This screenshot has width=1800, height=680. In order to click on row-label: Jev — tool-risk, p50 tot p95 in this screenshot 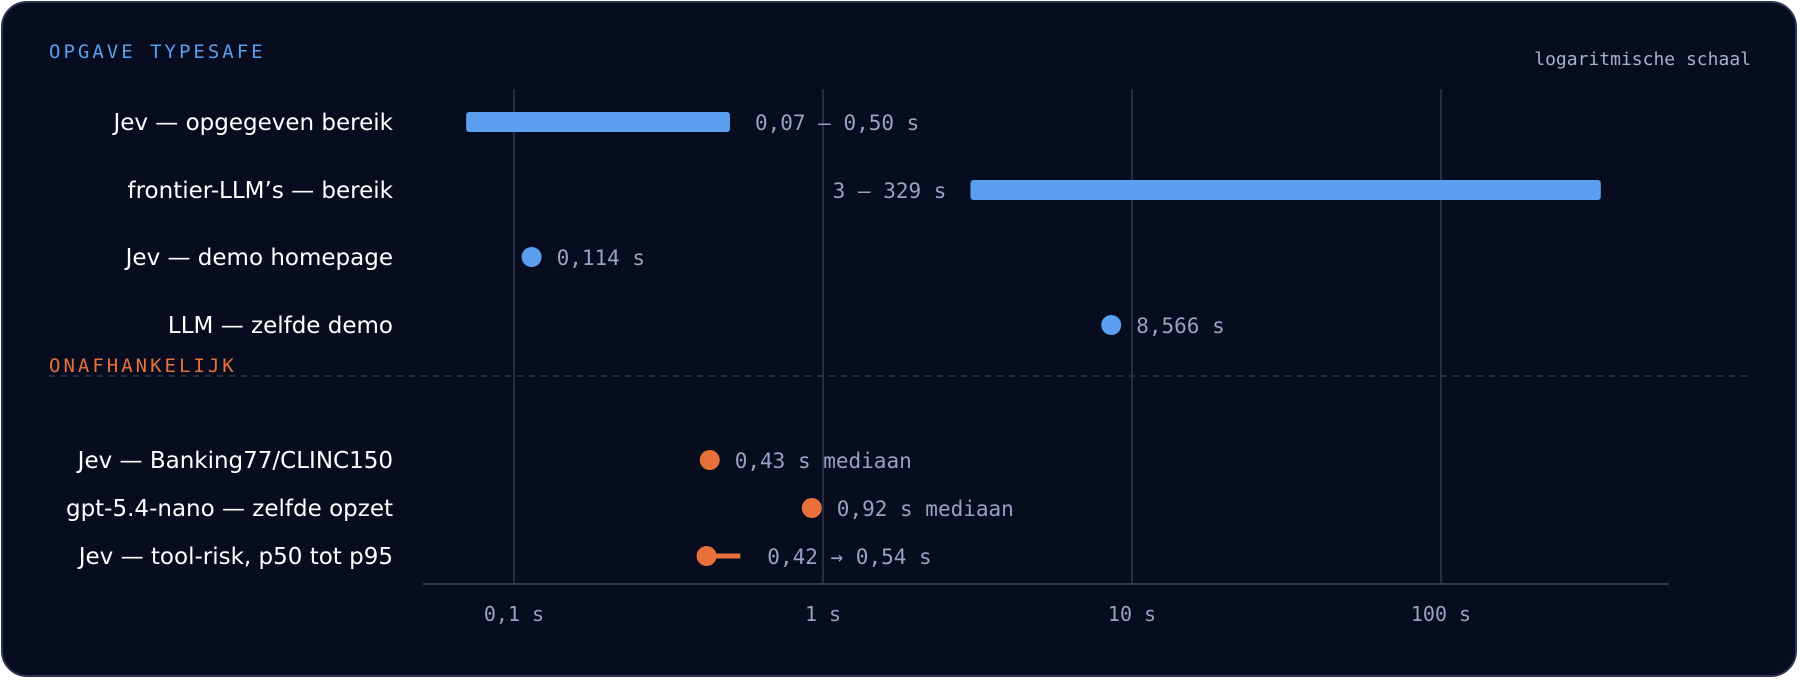, I will do `click(235, 557)`.